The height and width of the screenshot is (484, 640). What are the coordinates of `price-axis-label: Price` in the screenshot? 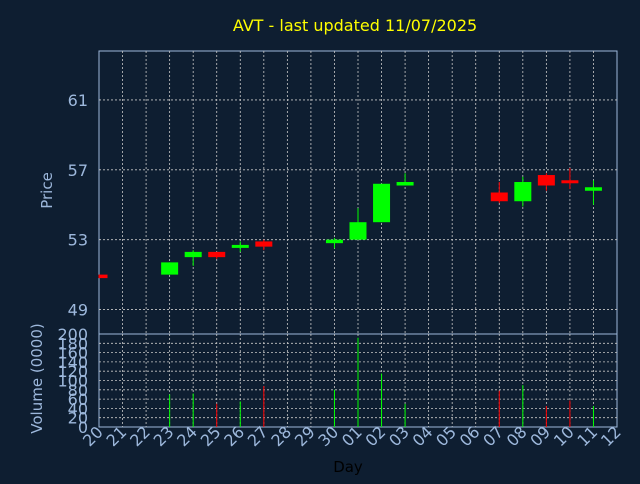 It's located at (47, 190).